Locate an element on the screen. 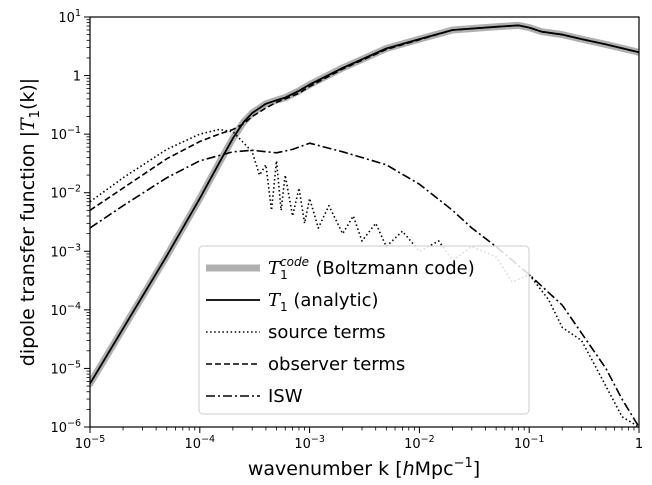 The width and height of the screenshot is (652, 485). x-tick-label: 10⁻⁵ is located at coordinates (90, 443).